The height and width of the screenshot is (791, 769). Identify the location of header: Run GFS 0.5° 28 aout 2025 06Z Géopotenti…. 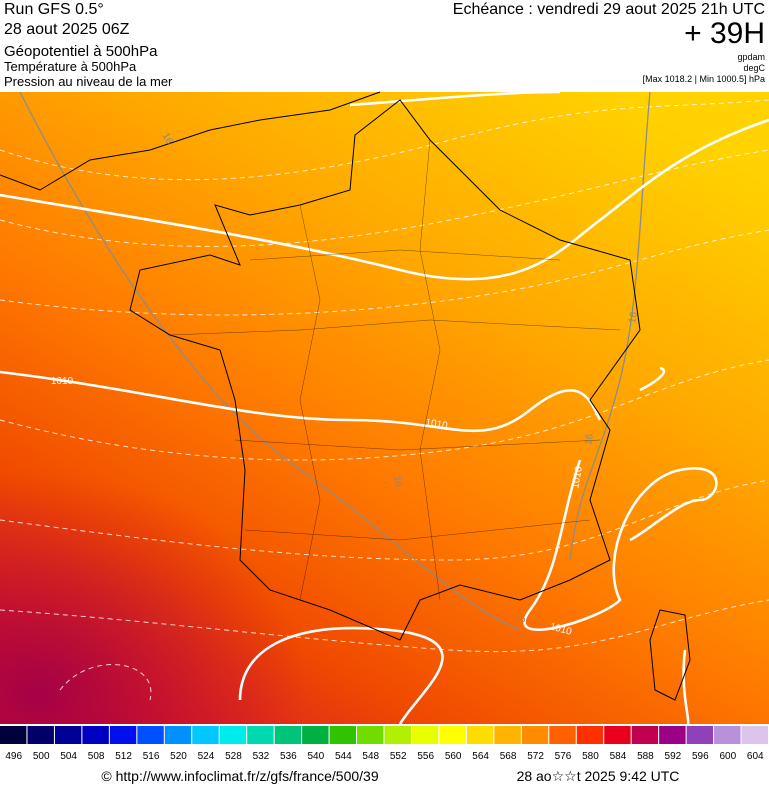
(385, 45).